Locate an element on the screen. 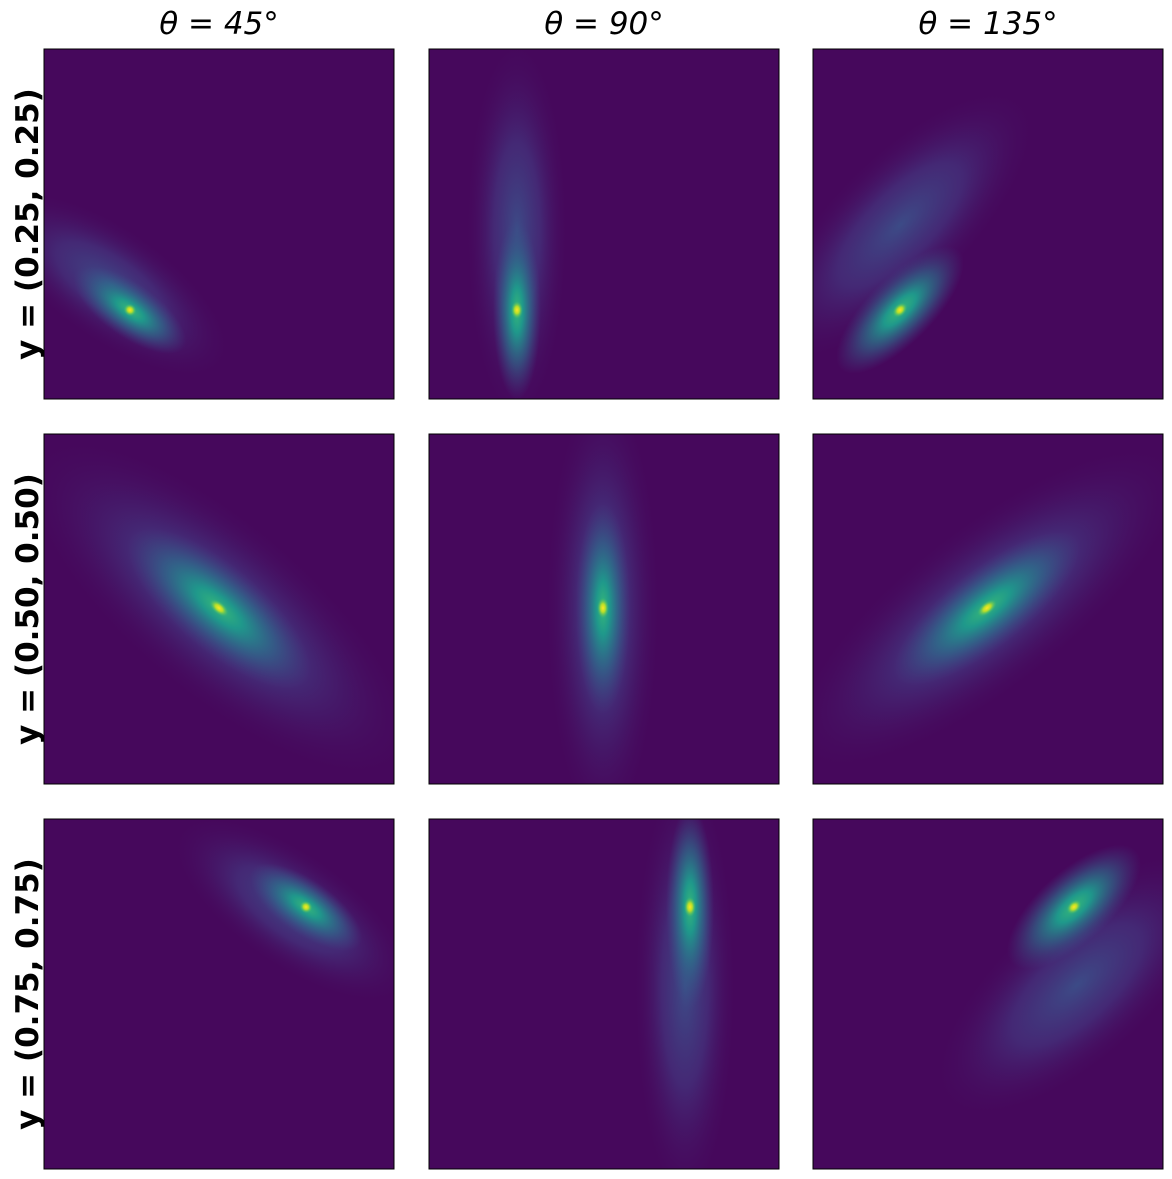  row-label: y = (0.25, 0.25) is located at coordinates (28, 224).